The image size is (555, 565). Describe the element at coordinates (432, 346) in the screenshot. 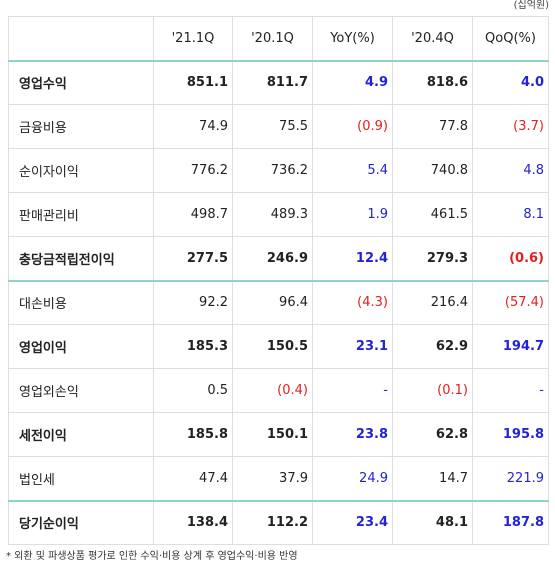

I see `cell-20-4q: 62.9` at that location.